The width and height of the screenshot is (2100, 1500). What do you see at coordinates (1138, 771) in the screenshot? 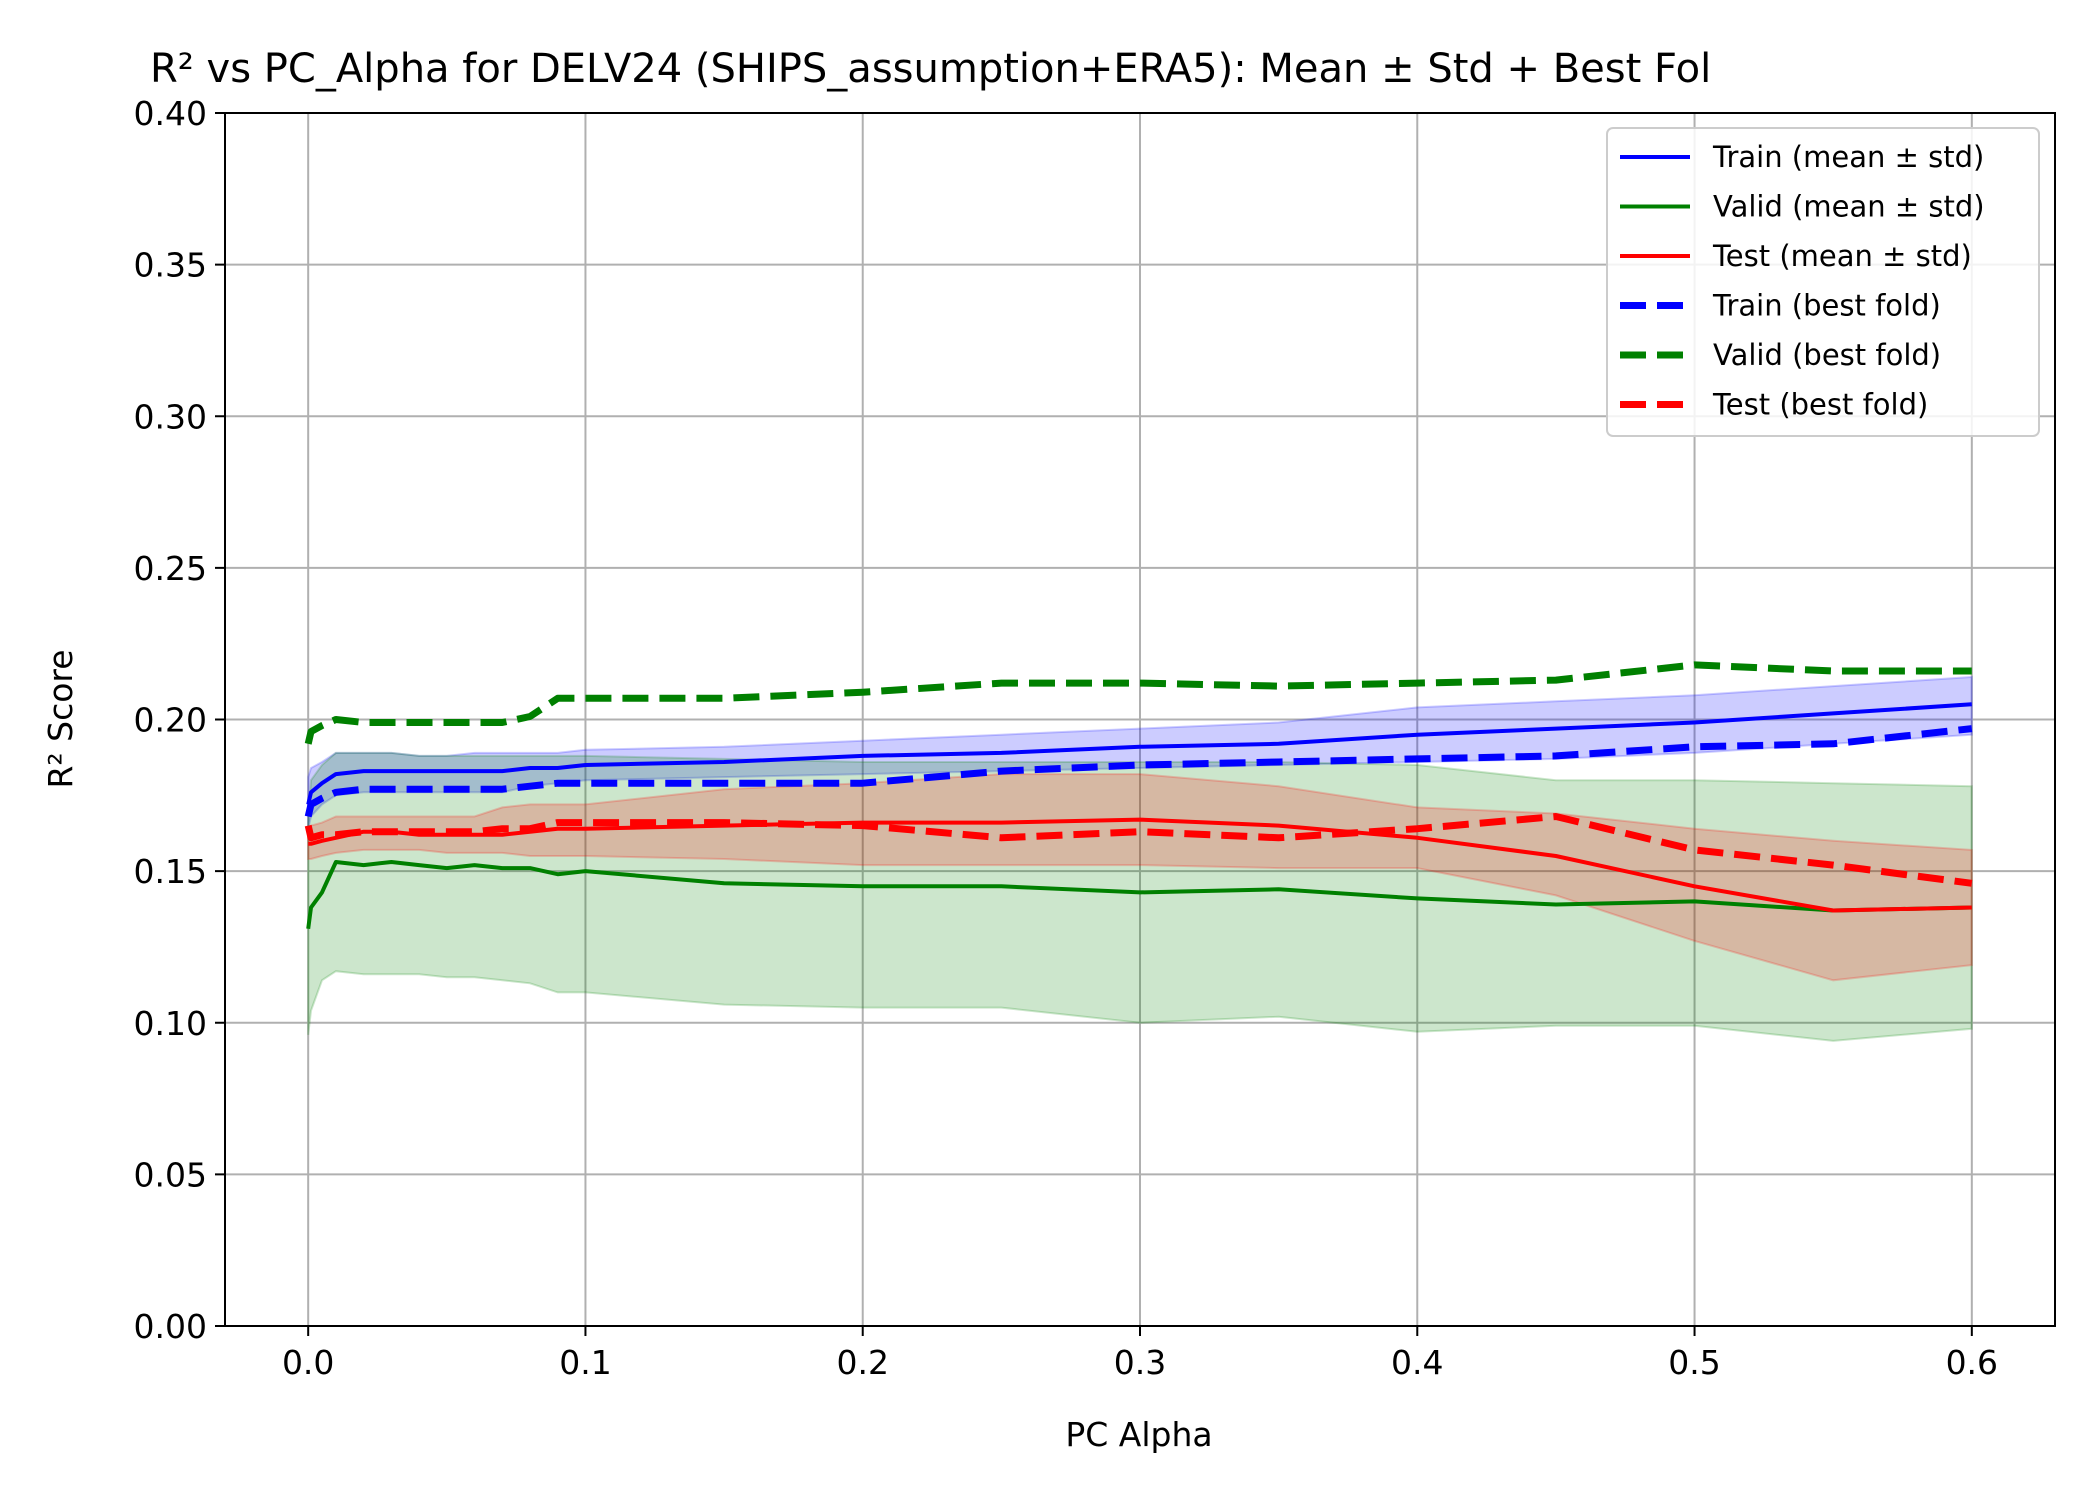
I see `train-best-fold-line` at bounding box center [1138, 771].